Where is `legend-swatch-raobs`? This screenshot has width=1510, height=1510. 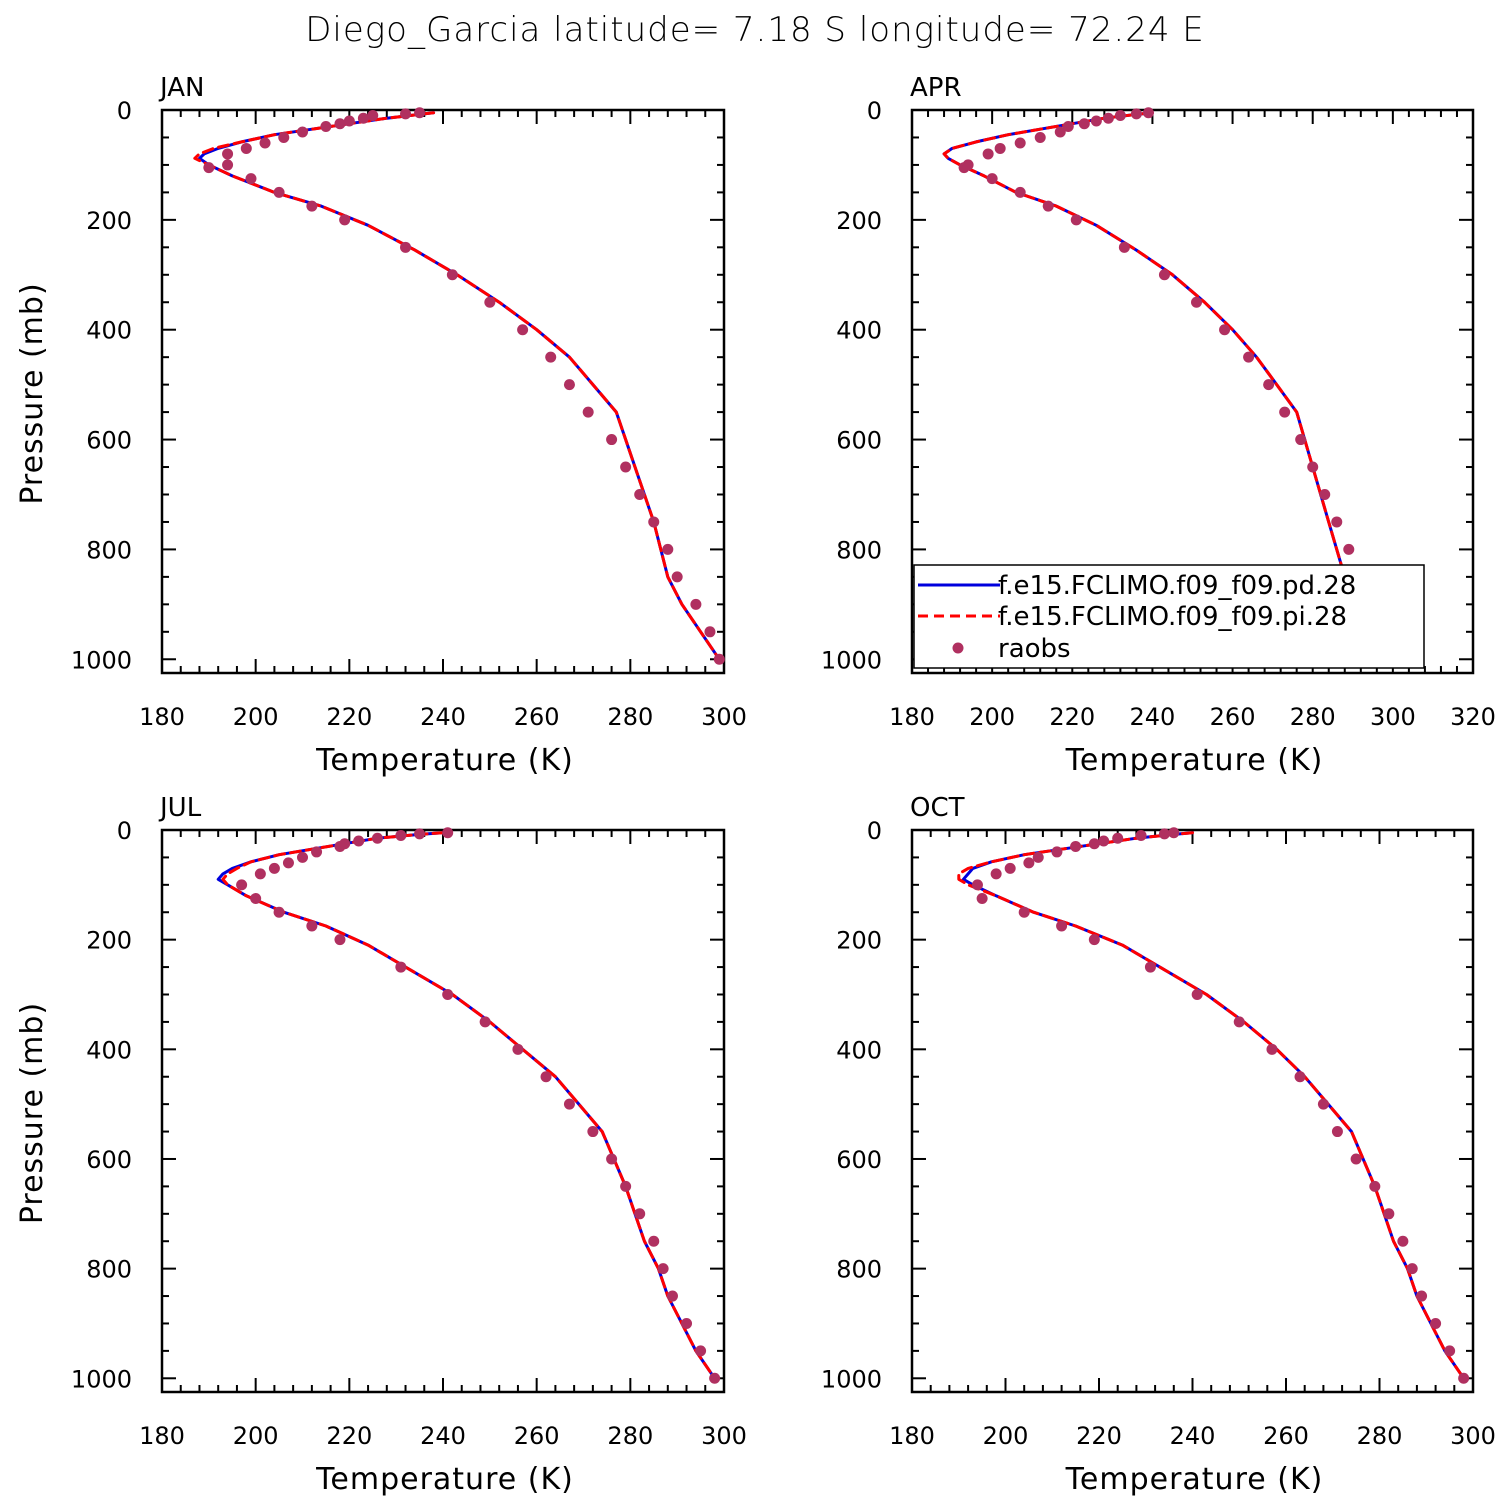 legend-swatch-raobs is located at coordinates (958, 648).